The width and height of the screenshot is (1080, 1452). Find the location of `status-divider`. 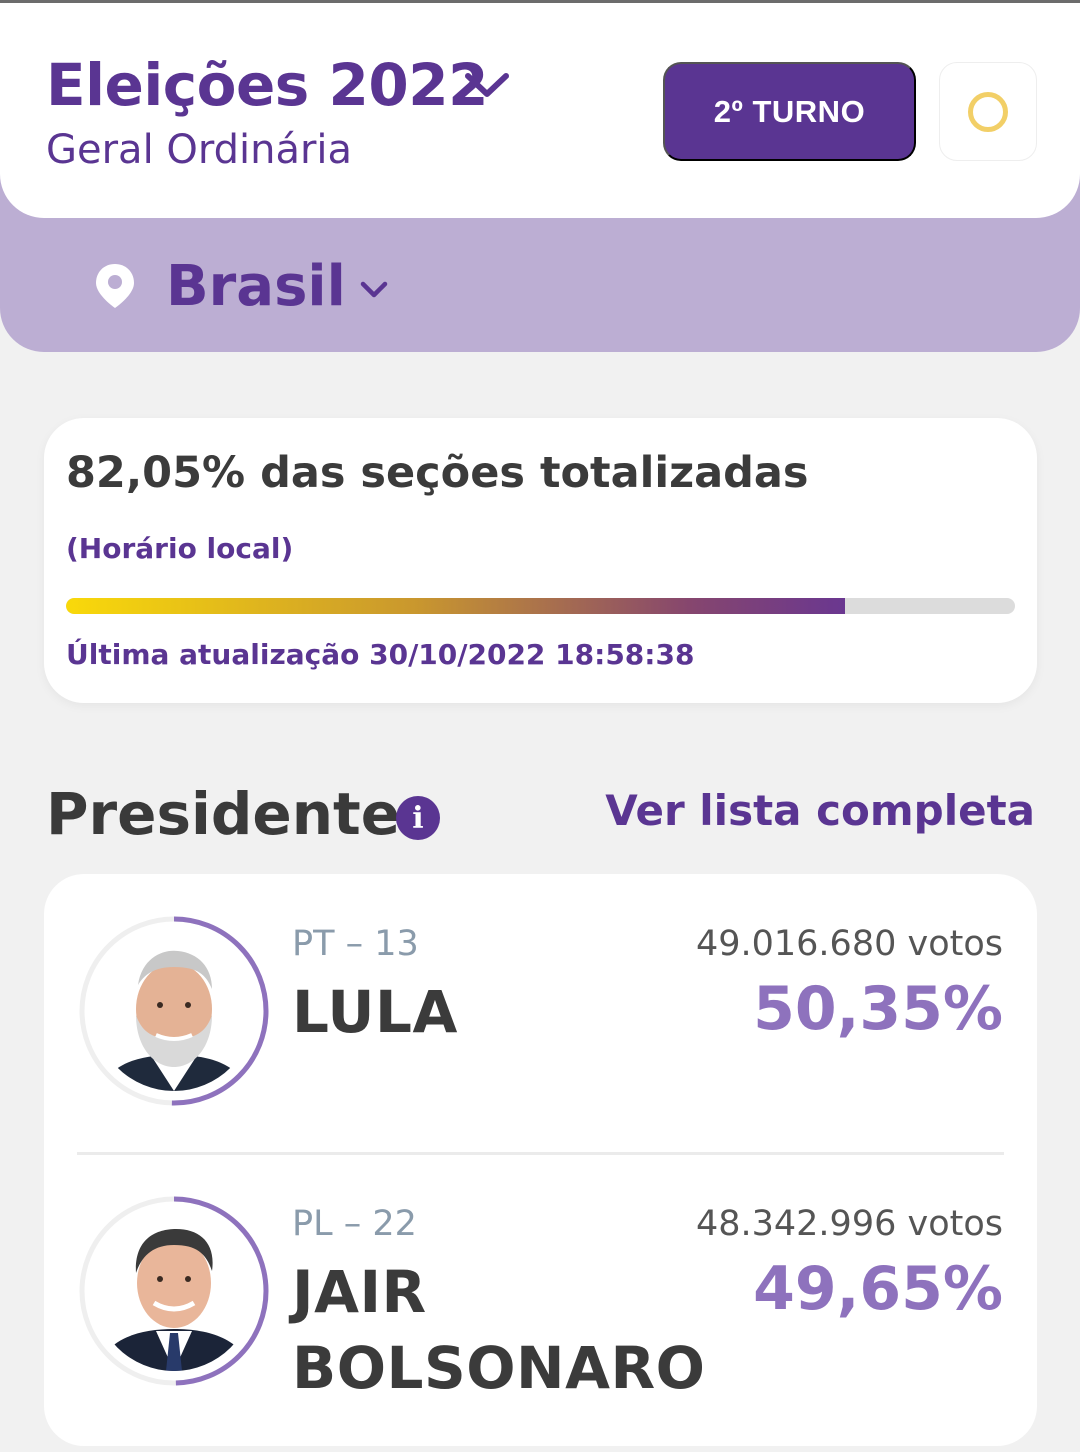

status-divider is located at coordinates (540, 1).